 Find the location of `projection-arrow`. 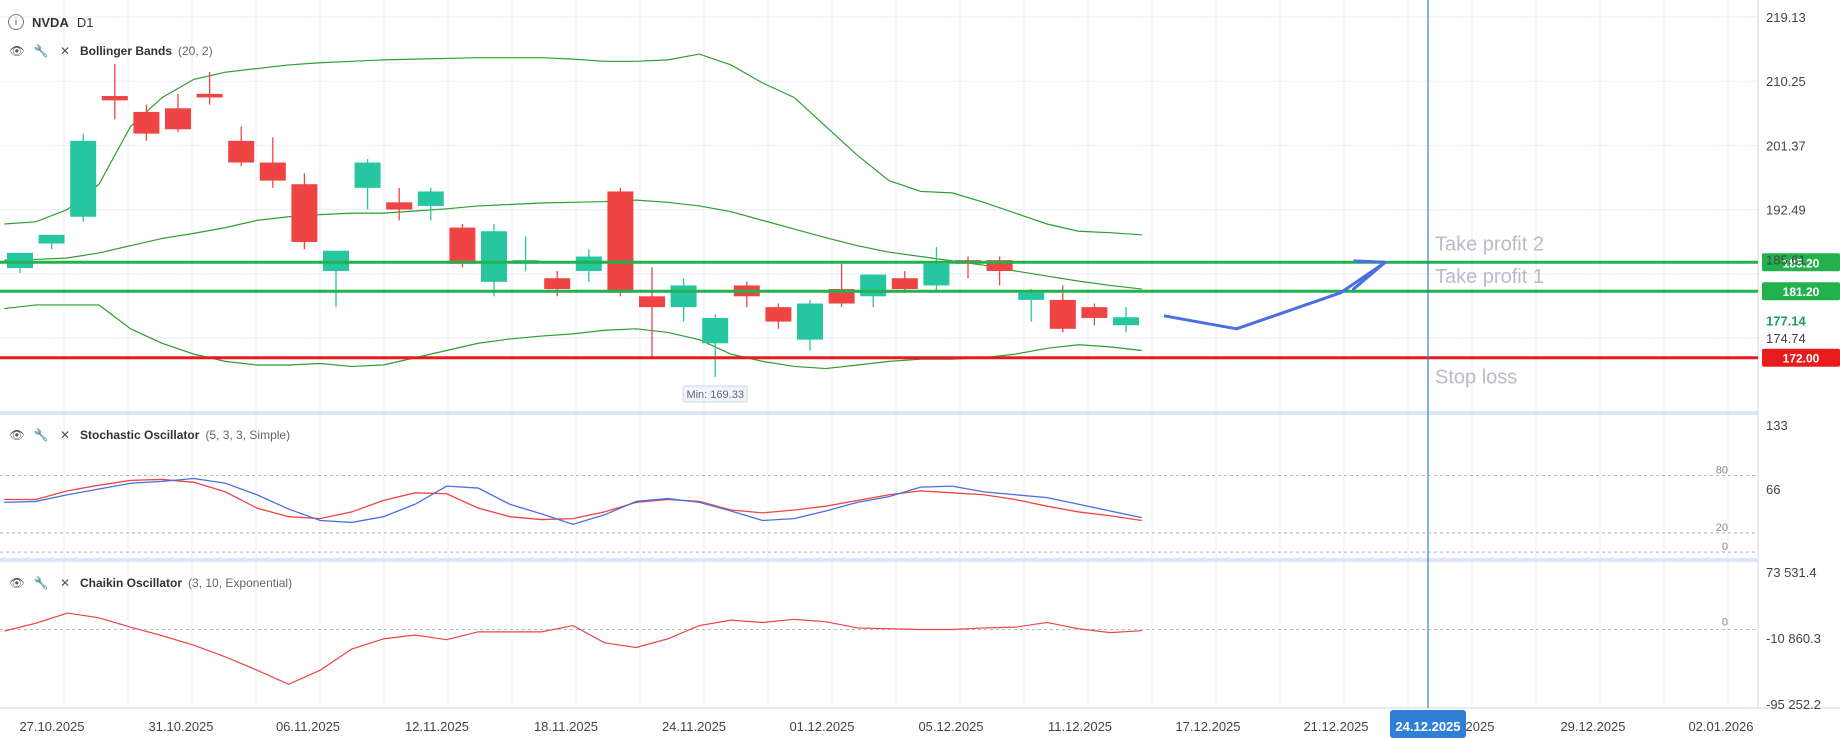

projection-arrow is located at coordinates (1275, 295).